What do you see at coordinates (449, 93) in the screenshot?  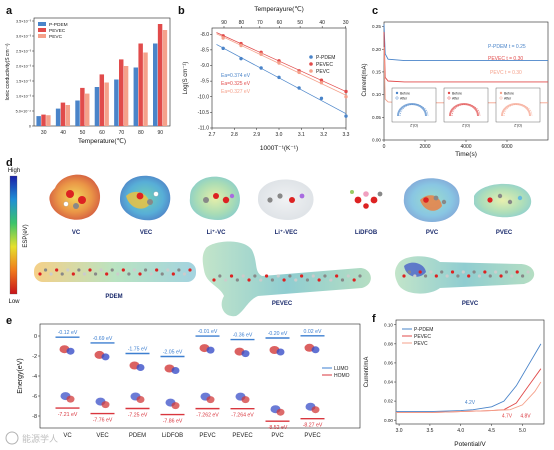 I see `inset-legend-marker-before` at bounding box center [449, 93].